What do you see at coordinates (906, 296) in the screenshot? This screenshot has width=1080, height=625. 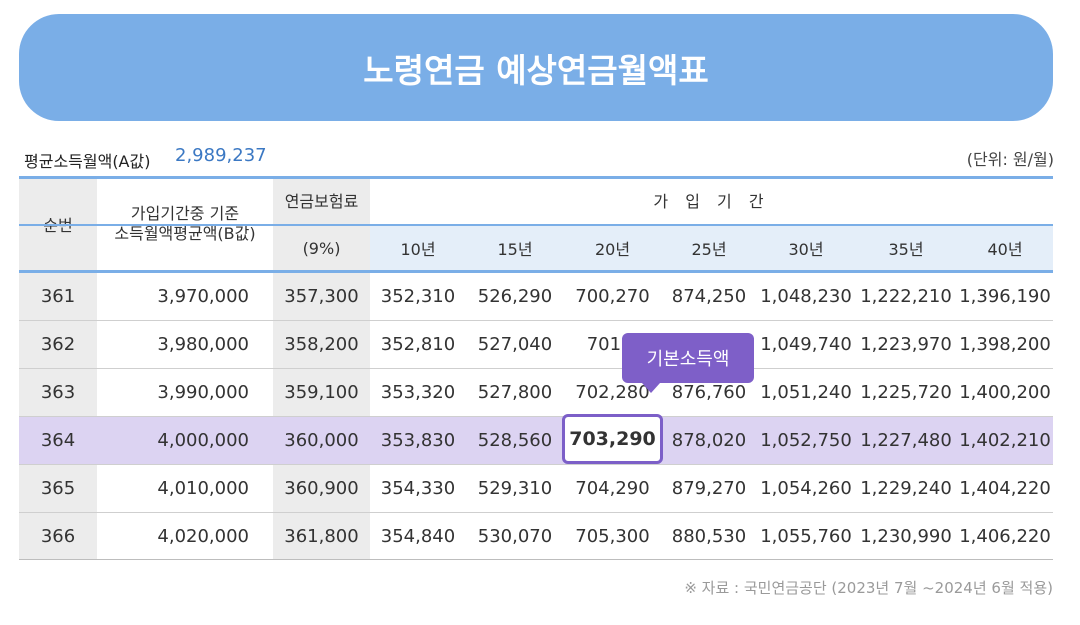 I see `row-amount: 1,222,210` at bounding box center [906, 296].